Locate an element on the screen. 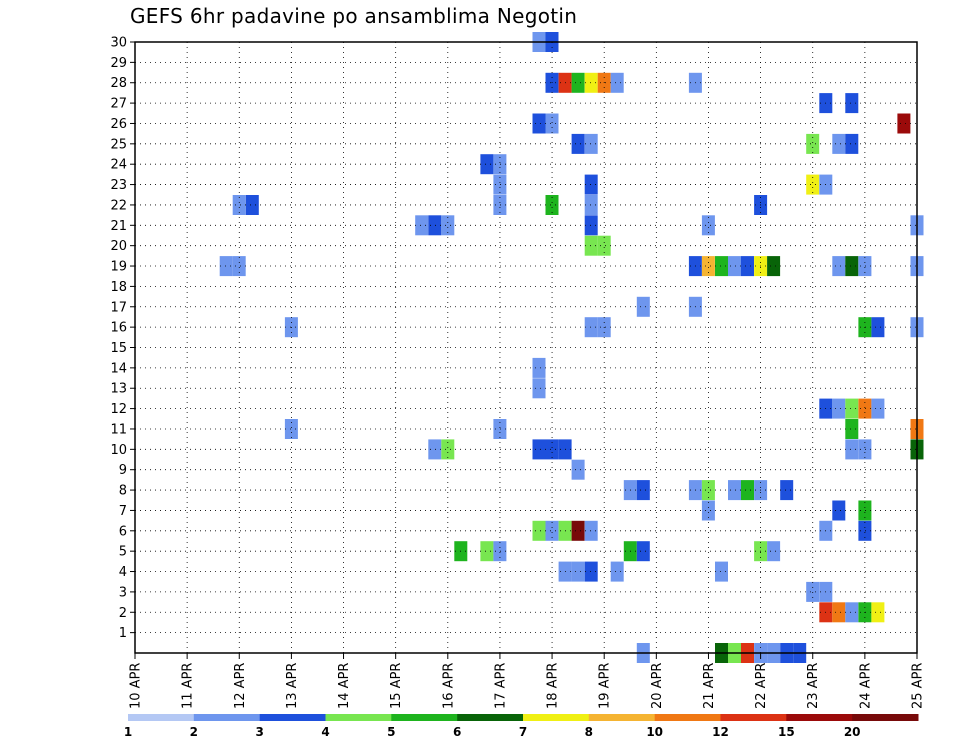 The image size is (960, 742). x-tick-label: 12 APR is located at coordinates (240, 686).